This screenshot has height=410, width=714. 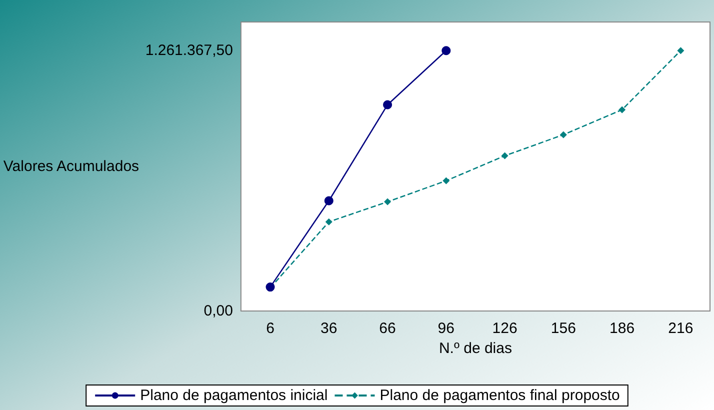 What do you see at coordinates (505, 328) in the screenshot?
I see `x-tick-label: 126` at bounding box center [505, 328].